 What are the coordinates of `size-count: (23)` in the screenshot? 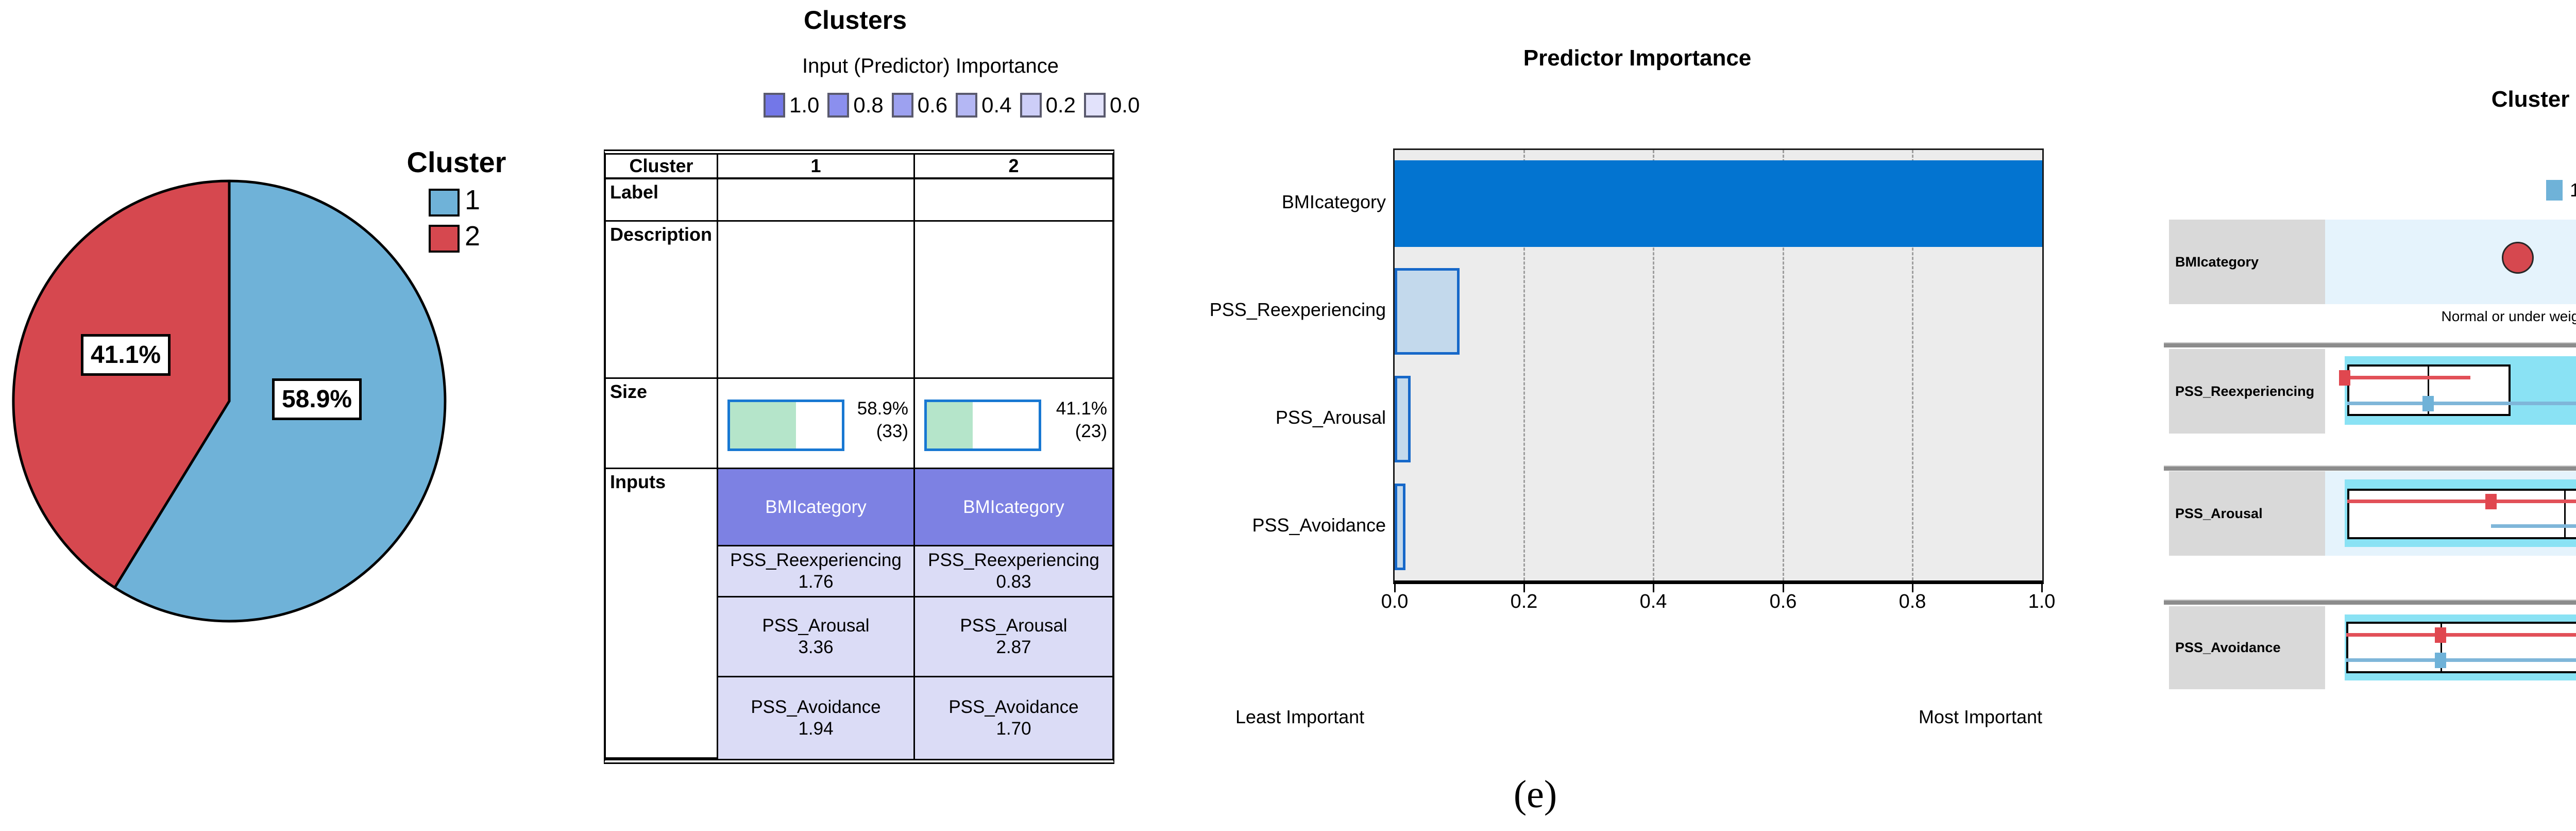 It's located at (1091, 431).